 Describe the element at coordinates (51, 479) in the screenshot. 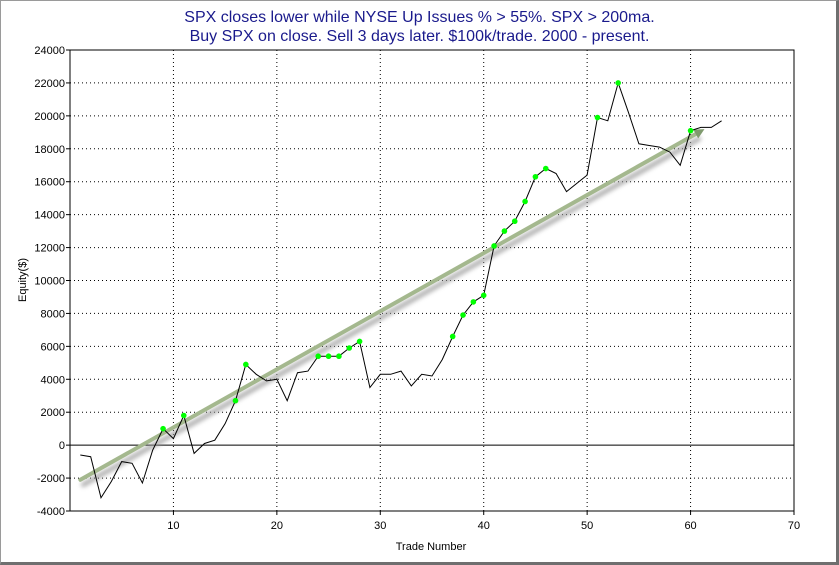

I see `y-tick-label: -2000` at that location.